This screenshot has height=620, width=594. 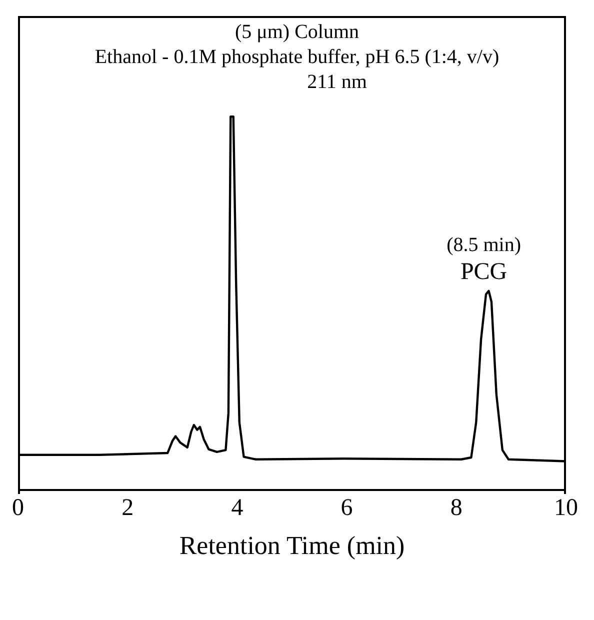 What do you see at coordinates (297, 32) in the screenshot?
I see `chart-title: (5 μm) Column` at bounding box center [297, 32].